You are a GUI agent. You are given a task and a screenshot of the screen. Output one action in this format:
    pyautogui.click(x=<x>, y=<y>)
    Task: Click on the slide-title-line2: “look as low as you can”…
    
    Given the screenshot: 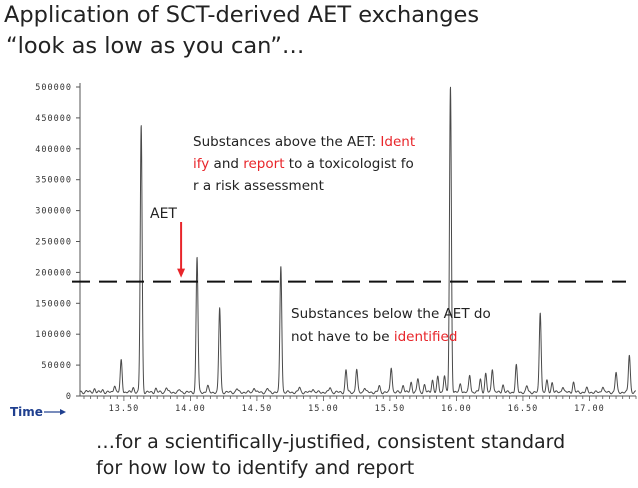 What is the action you would take?
    pyautogui.click(x=155, y=46)
    